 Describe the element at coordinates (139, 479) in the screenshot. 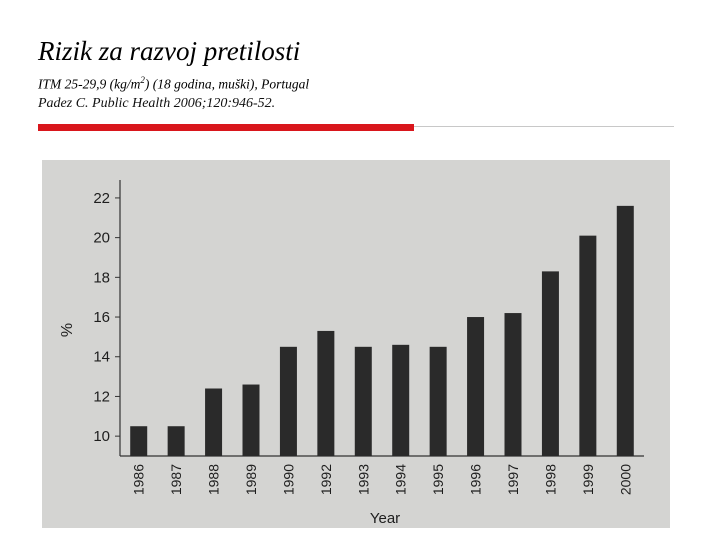

I see `x-tick-label: 1986` at that location.